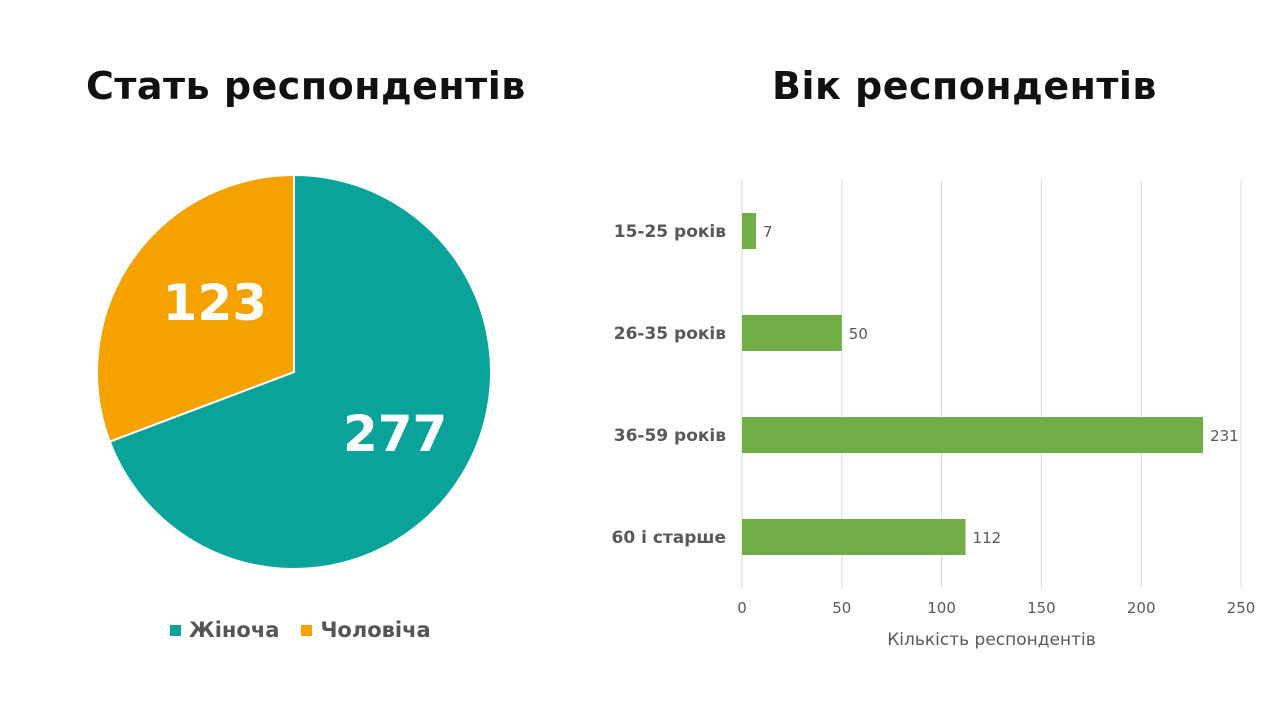 The height and width of the screenshot is (720, 1280). I want to click on y-category-label: 15-25 років, so click(670, 232).